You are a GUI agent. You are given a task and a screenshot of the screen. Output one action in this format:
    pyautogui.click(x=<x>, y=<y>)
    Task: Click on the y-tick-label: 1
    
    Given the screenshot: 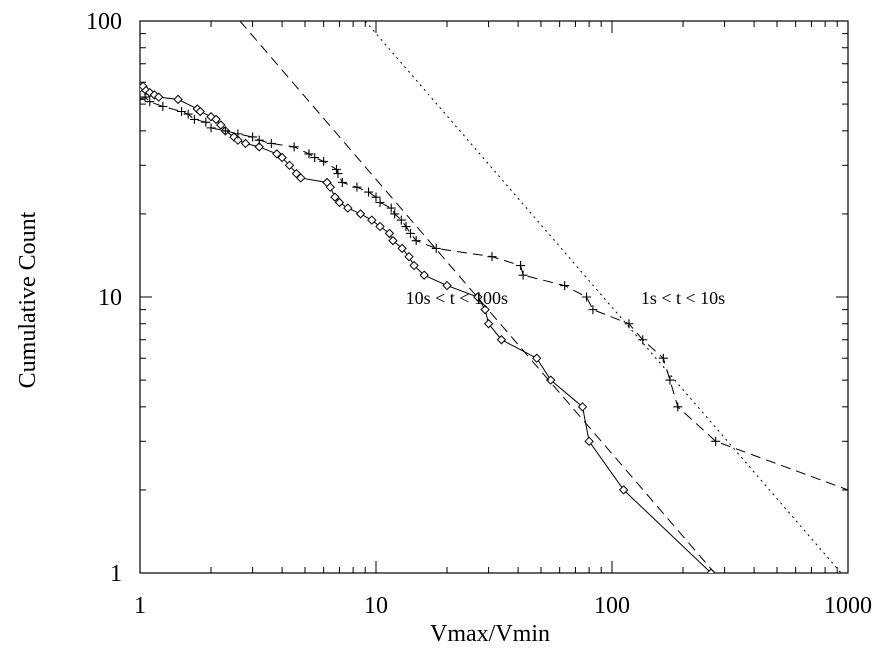 What is the action you would take?
    pyautogui.click(x=116, y=574)
    